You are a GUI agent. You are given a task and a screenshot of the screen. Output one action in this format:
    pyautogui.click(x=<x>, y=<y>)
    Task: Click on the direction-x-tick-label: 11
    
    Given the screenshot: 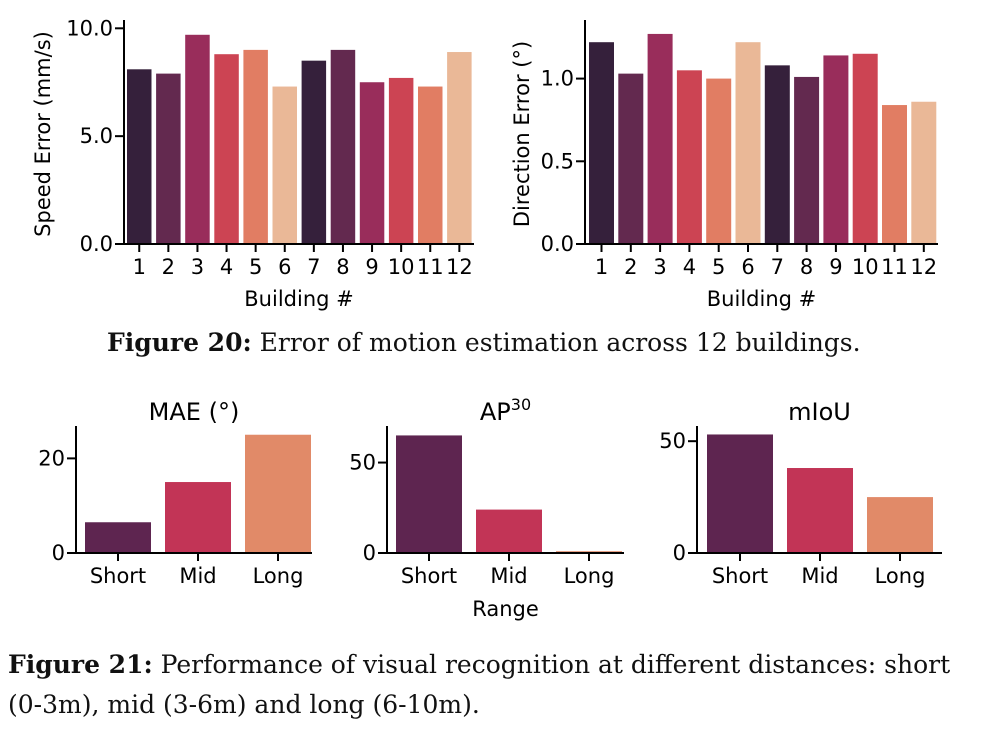 What is the action you would take?
    pyautogui.click(x=894, y=267)
    